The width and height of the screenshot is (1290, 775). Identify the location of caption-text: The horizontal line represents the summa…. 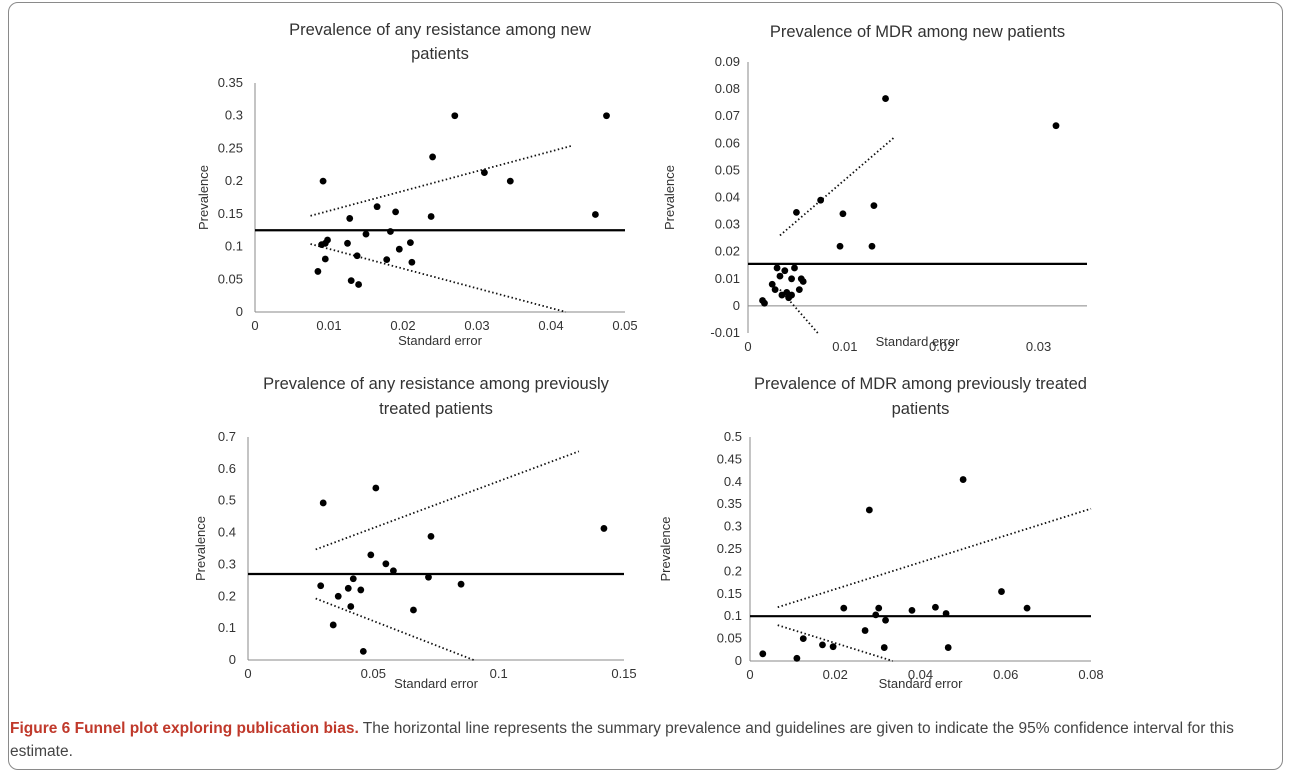
(622, 740).